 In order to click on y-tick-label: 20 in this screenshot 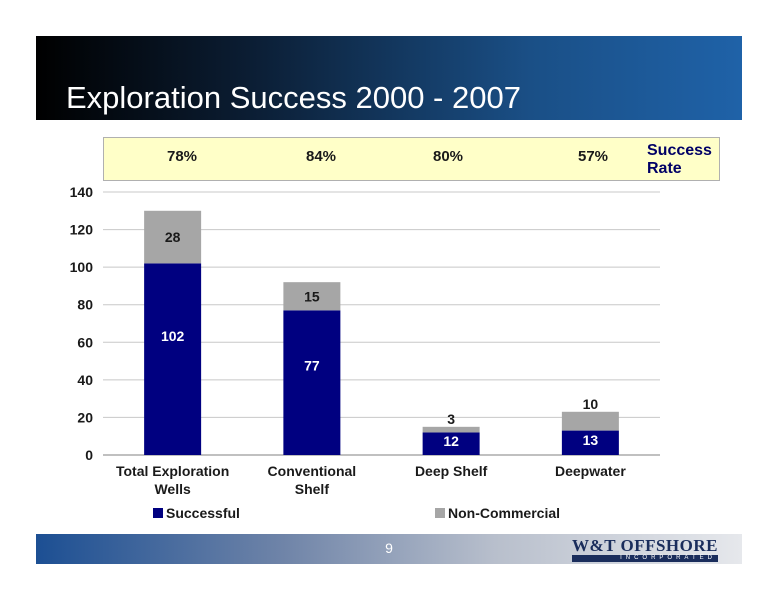, I will do `click(85, 417)`.